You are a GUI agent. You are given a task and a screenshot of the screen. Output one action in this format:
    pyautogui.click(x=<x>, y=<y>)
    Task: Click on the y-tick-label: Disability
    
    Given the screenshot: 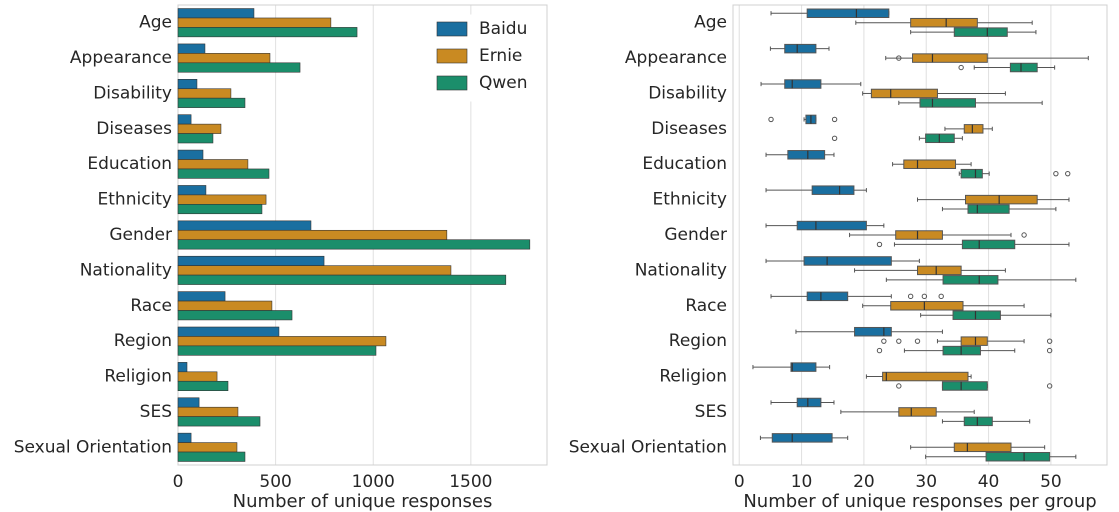 What is the action you would take?
    pyautogui.click(x=687, y=93)
    